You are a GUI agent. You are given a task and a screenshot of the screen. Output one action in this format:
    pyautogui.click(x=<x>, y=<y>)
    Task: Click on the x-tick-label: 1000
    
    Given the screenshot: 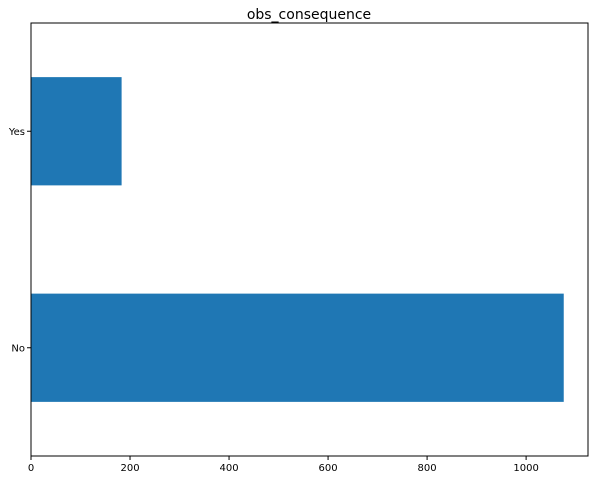 What is the action you would take?
    pyautogui.click(x=525, y=468)
    